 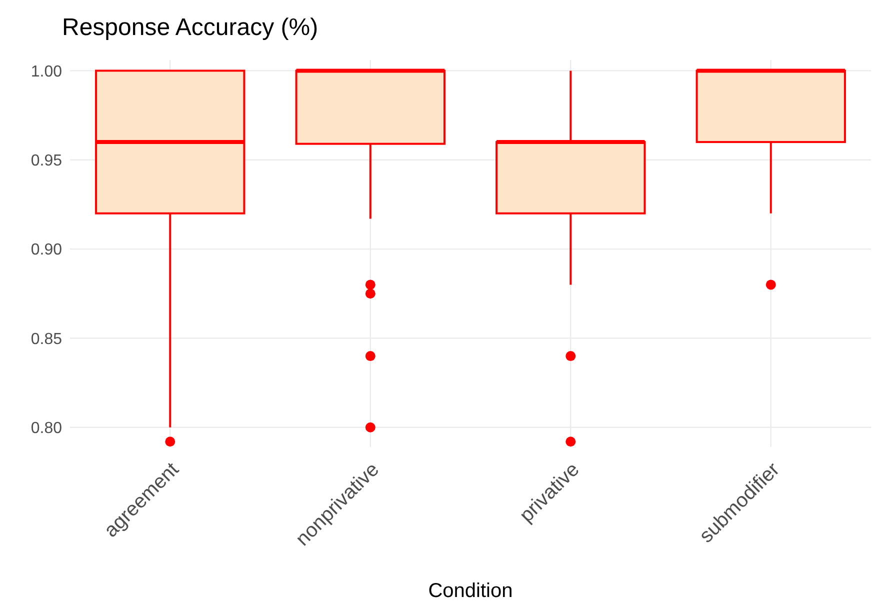 What do you see at coordinates (46, 71) in the screenshot?
I see `y-tick-label: 1.00` at bounding box center [46, 71].